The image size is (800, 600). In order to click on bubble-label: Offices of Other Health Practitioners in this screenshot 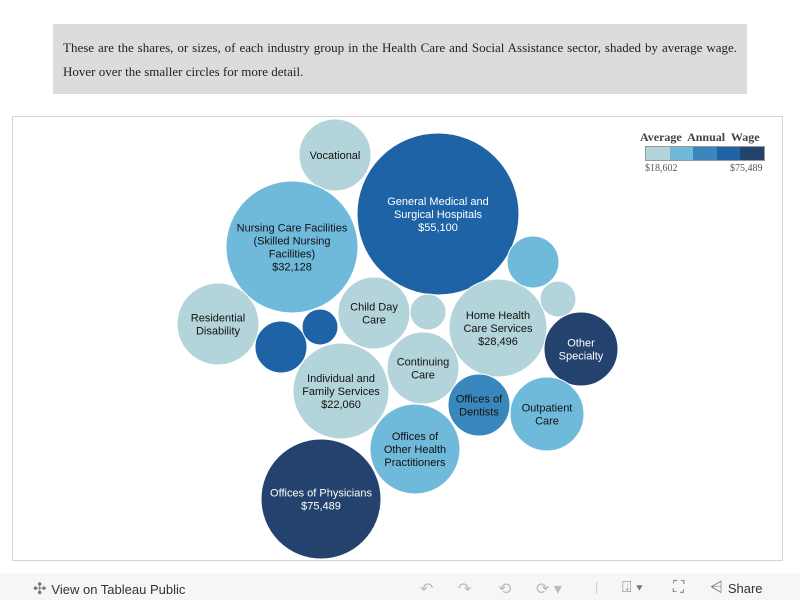, I will do `click(415, 450)`.